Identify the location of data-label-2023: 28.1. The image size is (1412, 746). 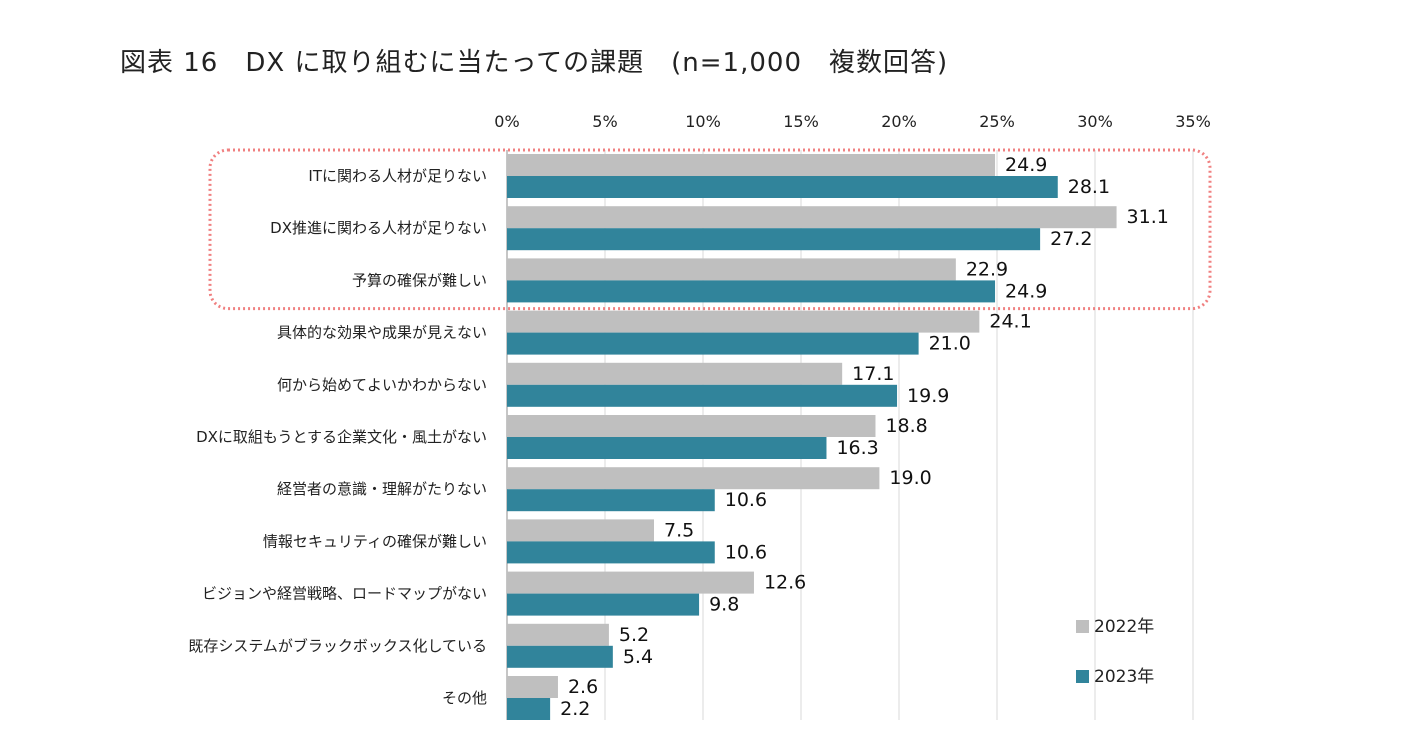
(1089, 187).